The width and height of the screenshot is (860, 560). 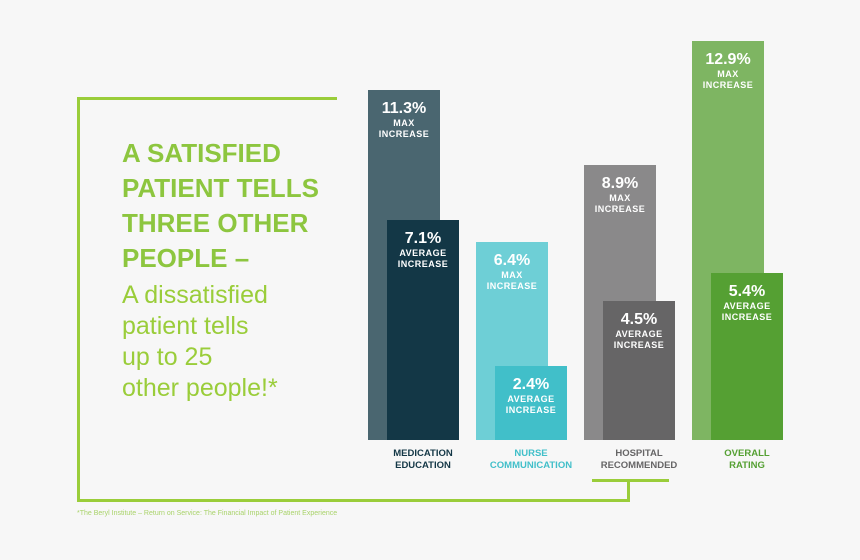 I want to click on bracket-left, so click(x=78, y=299).